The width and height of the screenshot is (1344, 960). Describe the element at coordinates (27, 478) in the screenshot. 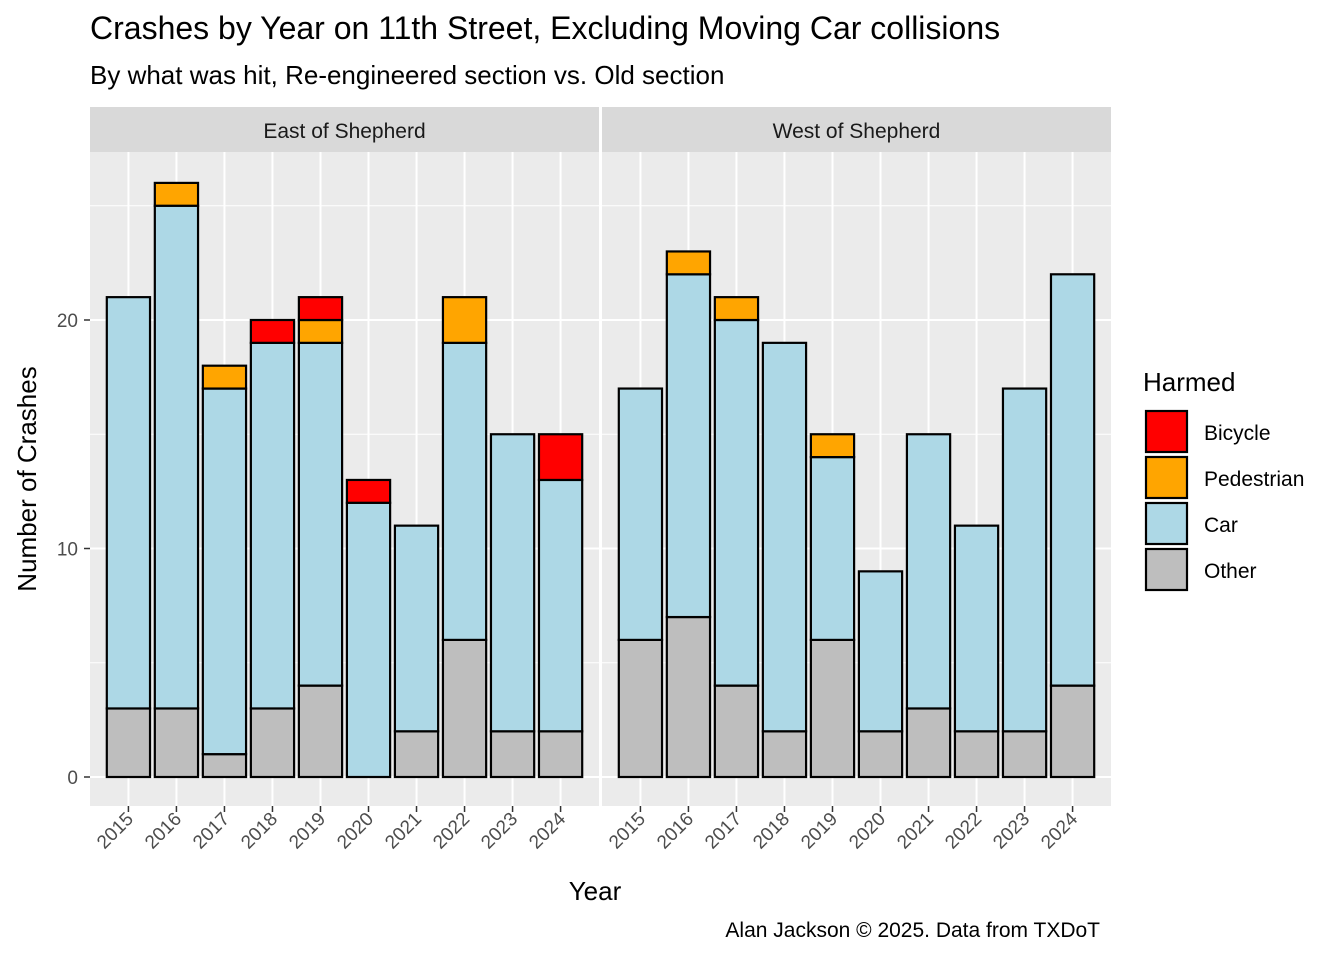

I see `y-axis-title: Number of Crashes` at that location.